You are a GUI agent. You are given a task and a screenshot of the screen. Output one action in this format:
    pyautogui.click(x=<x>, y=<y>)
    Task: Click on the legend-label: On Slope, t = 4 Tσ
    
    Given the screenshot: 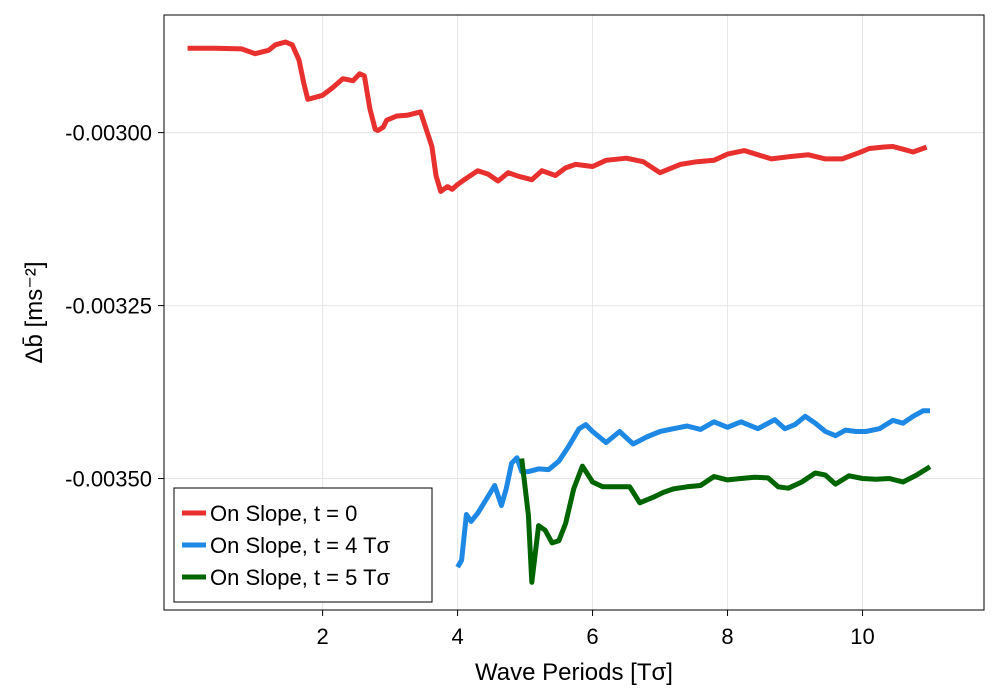 What is the action you would take?
    pyautogui.click(x=300, y=545)
    